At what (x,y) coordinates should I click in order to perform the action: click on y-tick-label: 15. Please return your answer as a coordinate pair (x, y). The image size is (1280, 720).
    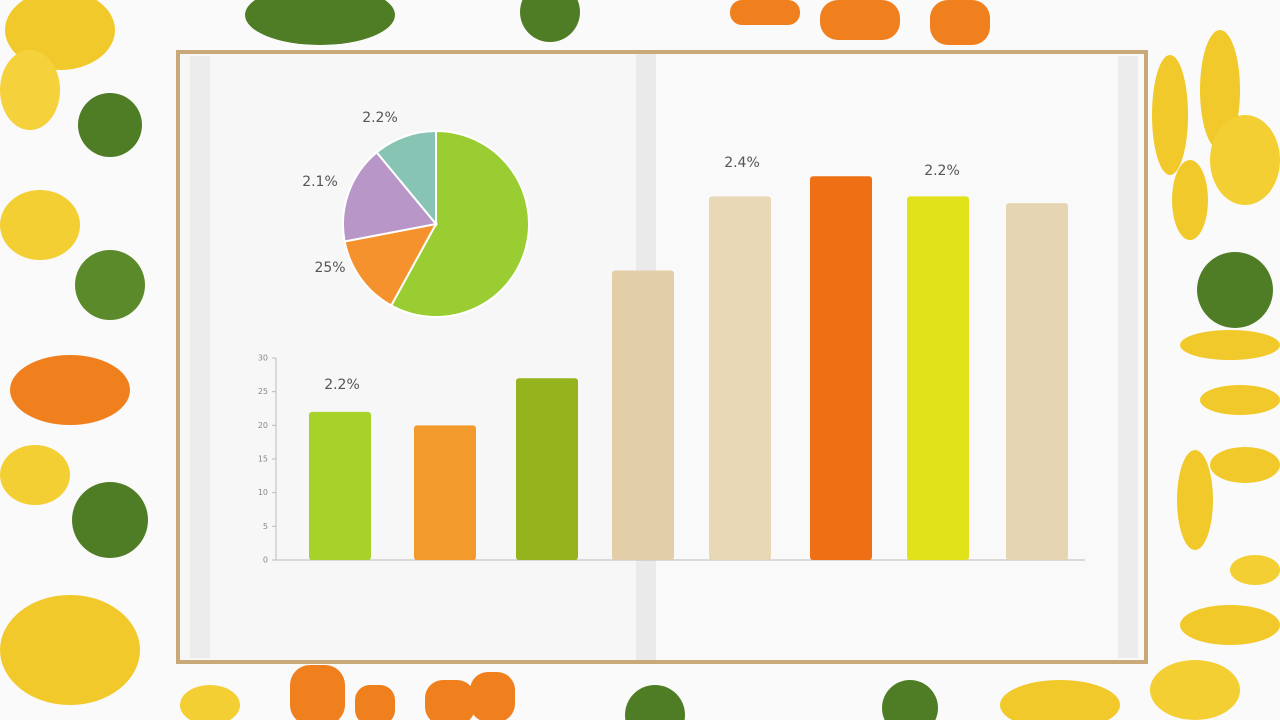
    Looking at the image, I should click on (263, 459).